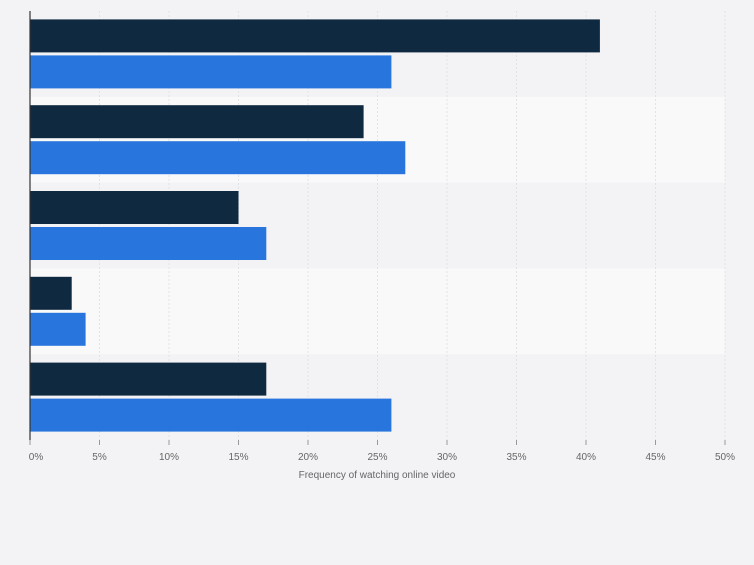  I want to click on x-tick-labels: 0% 5% 10% 15% 20% 25% 30% 35% 40% 45% 50%, so click(382, 457).